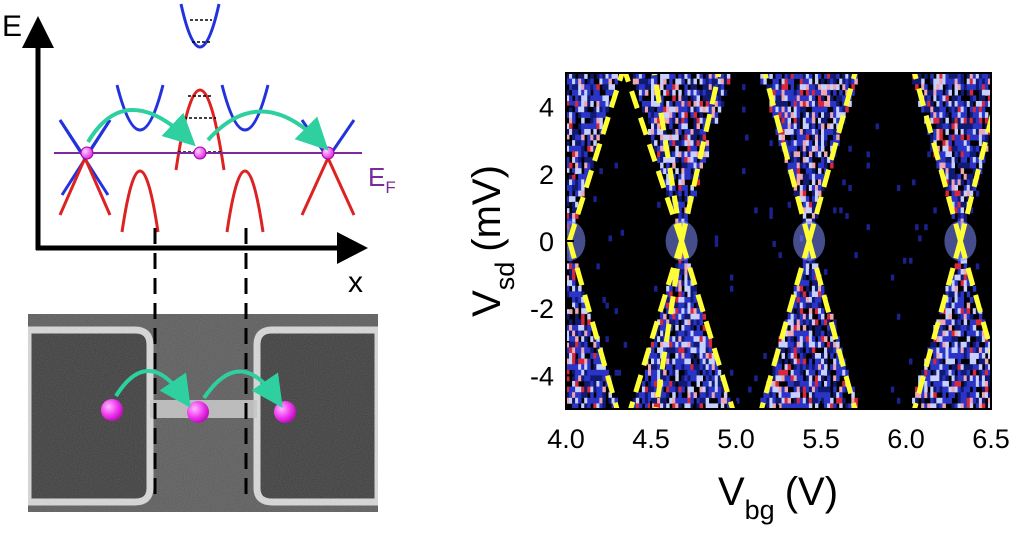  I want to click on x-tick-label: 6.5, so click(991, 439).